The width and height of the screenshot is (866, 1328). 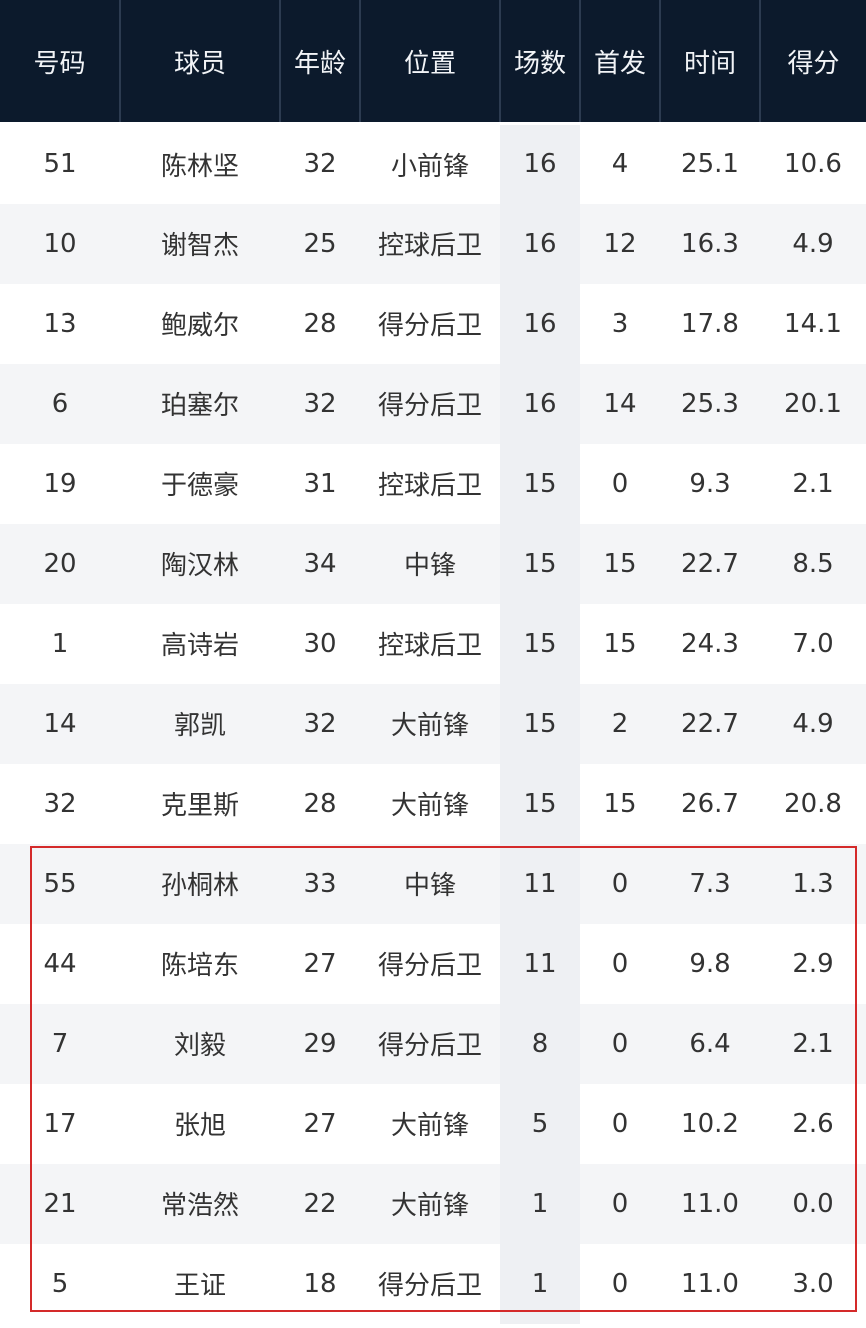 What do you see at coordinates (710, 1043) in the screenshot?
I see `cell-minutes: 6.4` at bounding box center [710, 1043].